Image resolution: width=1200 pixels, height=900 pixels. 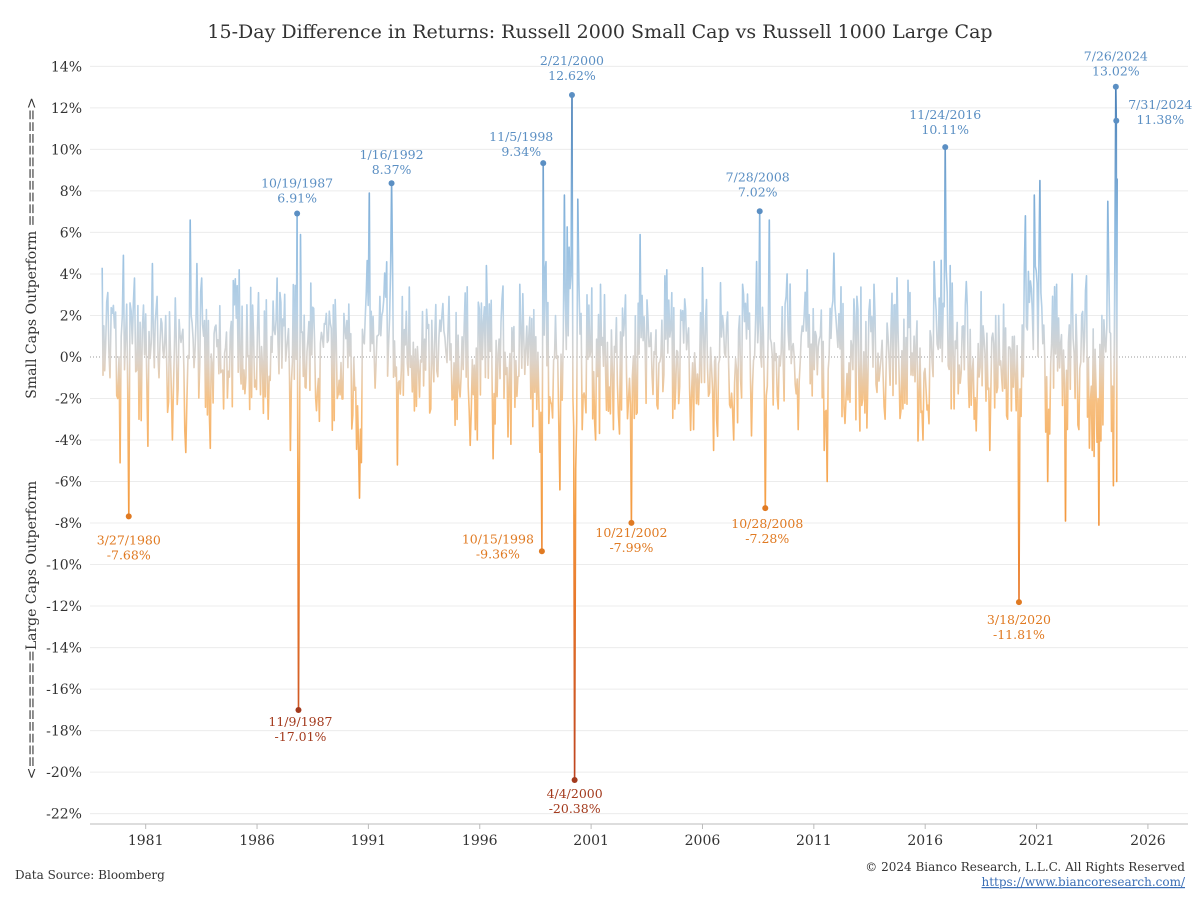 I want to click on annotation-date: 10/19/1987, so click(x=297, y=183).